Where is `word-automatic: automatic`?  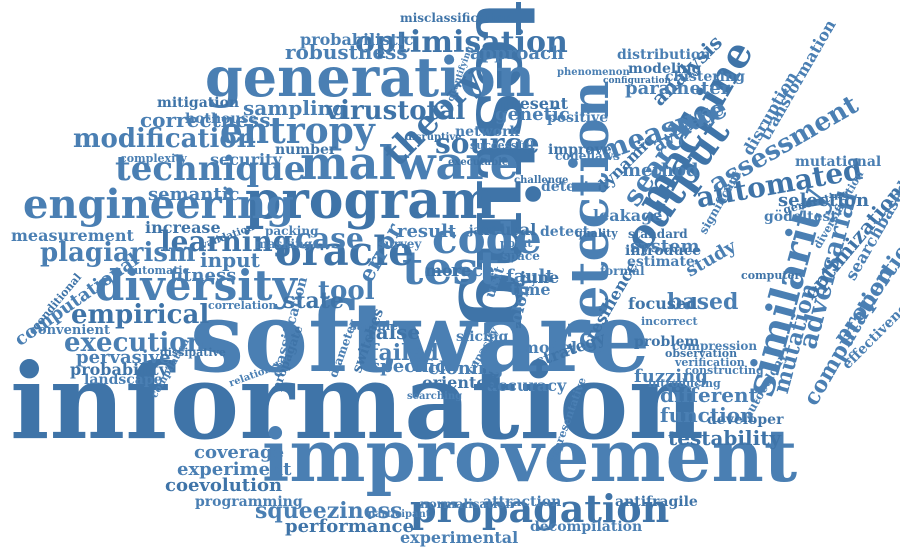
word-automatic: automatic is located at coordinates (158, 270).